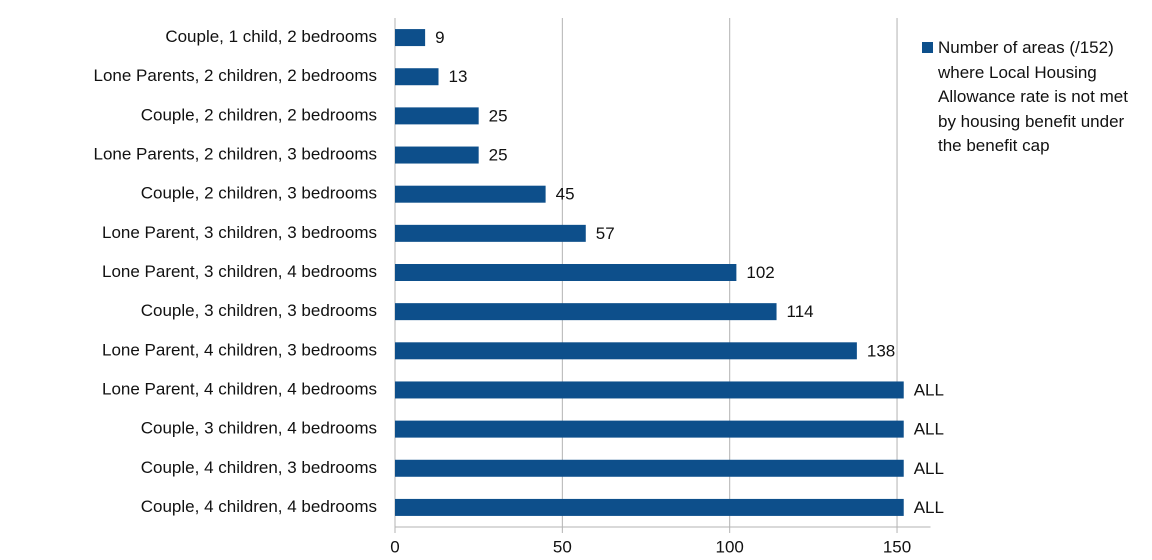 The width and height of the screenshot is (1152, 560). Describe the element at coordinates (800, 311) in the screenshot. I see `value-label: 114` at that location.